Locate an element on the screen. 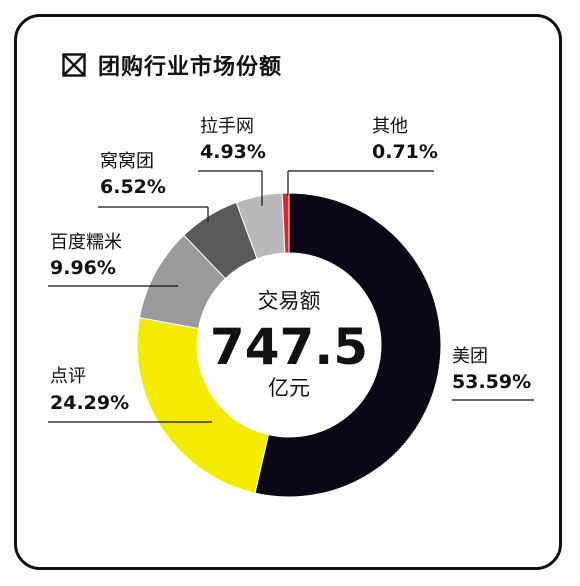 The image size is (580, 586). boxed-x-icon is located at coordinates (74, 65).